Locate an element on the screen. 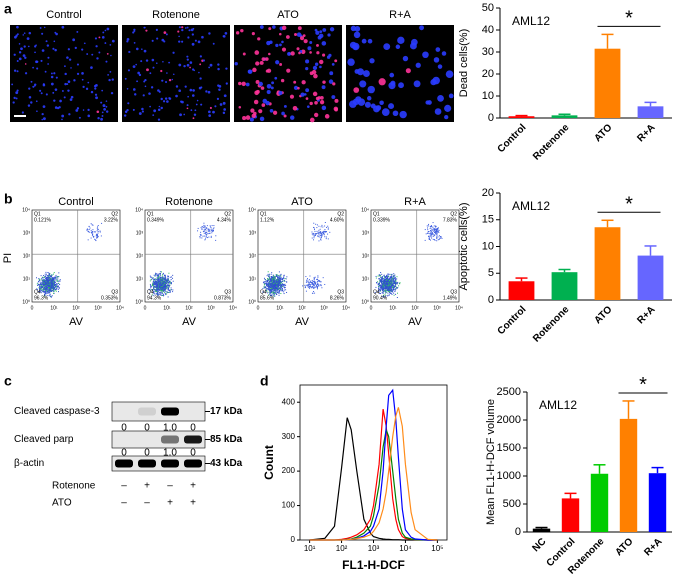  quant-label: 1.0 is located at coordinates (170, 428).